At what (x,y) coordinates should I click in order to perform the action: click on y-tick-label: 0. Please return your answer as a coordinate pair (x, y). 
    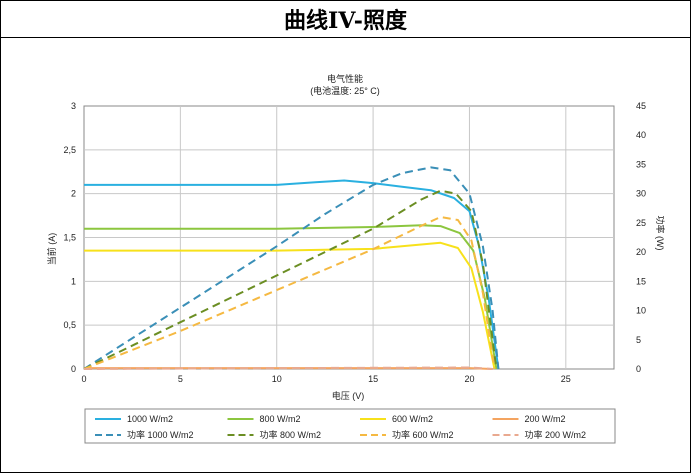
    Looking at the image, I should click on (73, 369).